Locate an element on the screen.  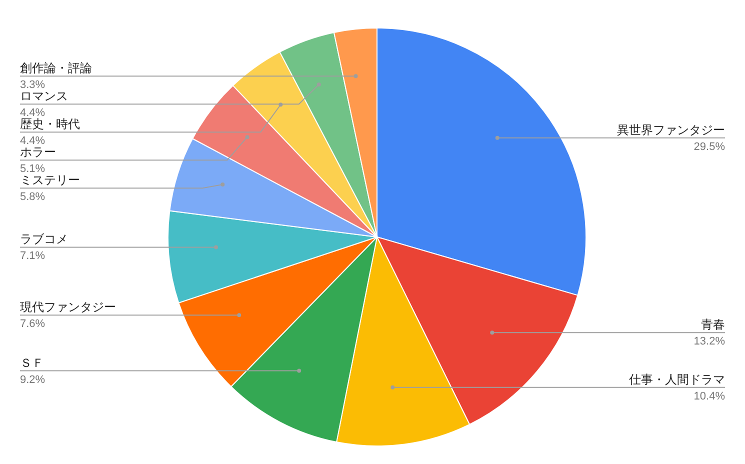
slice-label: 現代ファンタジー is located at coordinates (68, 307).